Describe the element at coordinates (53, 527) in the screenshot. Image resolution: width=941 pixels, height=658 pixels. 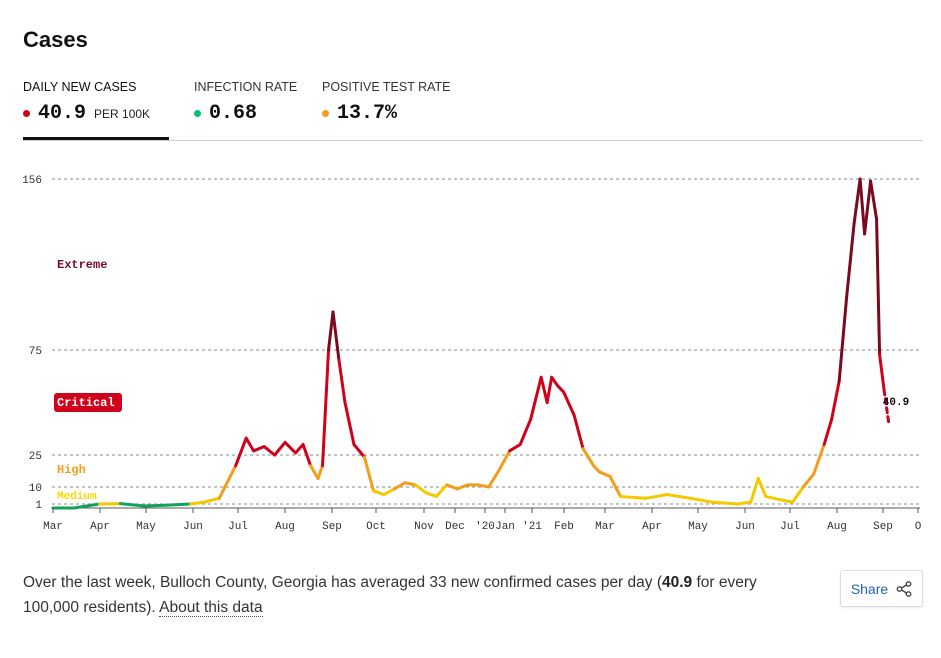
I see `x-tick-label: Mar` at that location.